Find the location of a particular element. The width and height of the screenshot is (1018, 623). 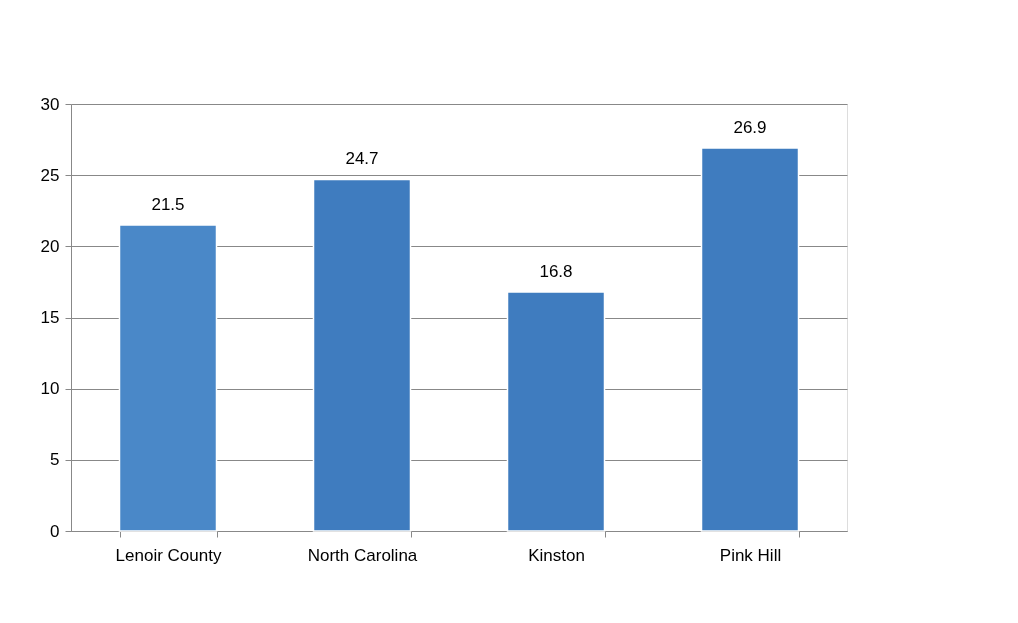

x-tick-label: Kinston is located at coordinates (556, 555).